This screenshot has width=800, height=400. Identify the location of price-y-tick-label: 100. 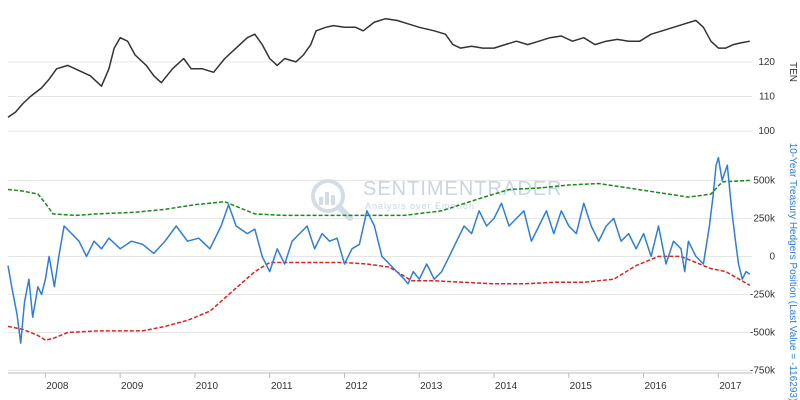
(766, 131).